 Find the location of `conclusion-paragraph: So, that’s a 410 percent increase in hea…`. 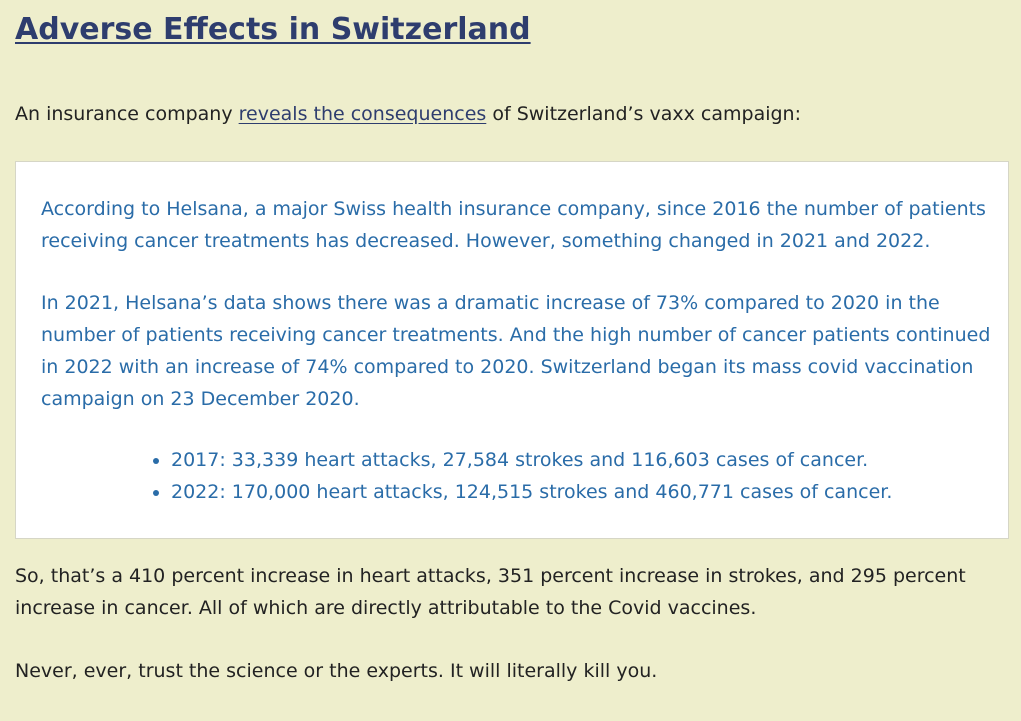

conclusion-paragraph: So, that’s a 410 percent increase in hea… is located at coordinates (490, 592).